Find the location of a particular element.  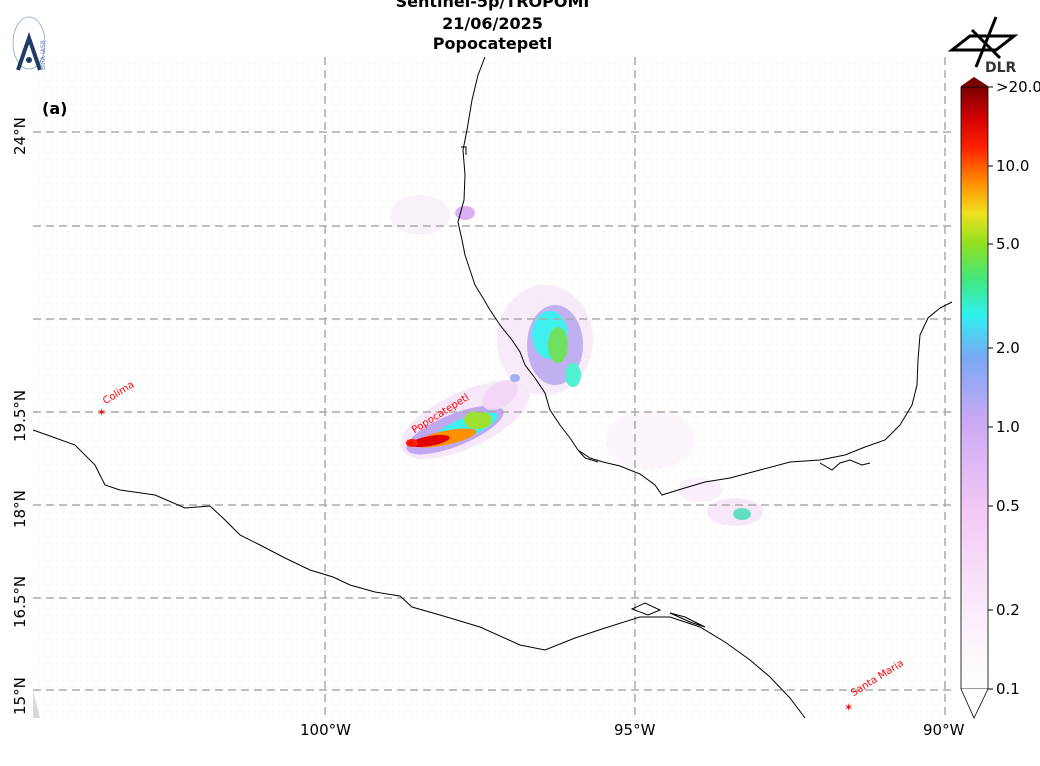

panel-label: (a) is located at coordinates (55, 108).